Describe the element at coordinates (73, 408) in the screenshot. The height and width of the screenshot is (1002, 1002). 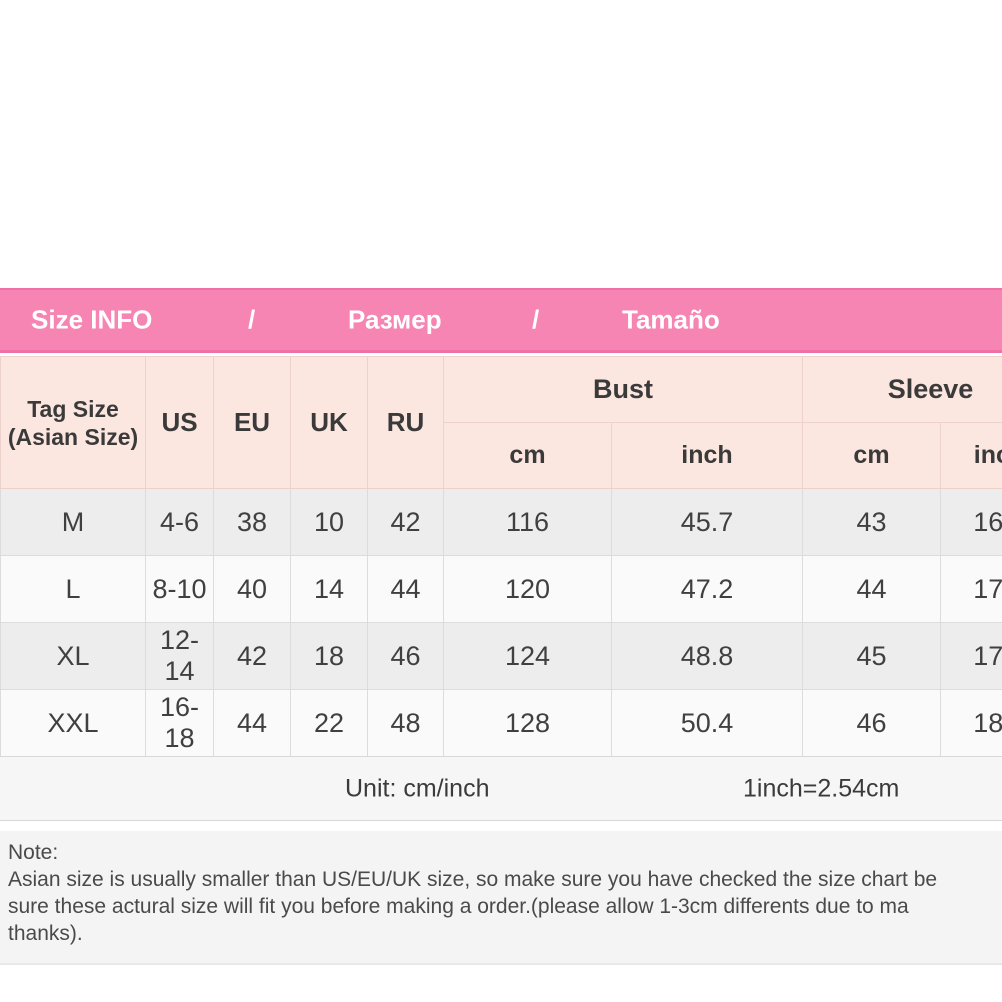
I see `tag-size-line1: Tag Size` at that location.